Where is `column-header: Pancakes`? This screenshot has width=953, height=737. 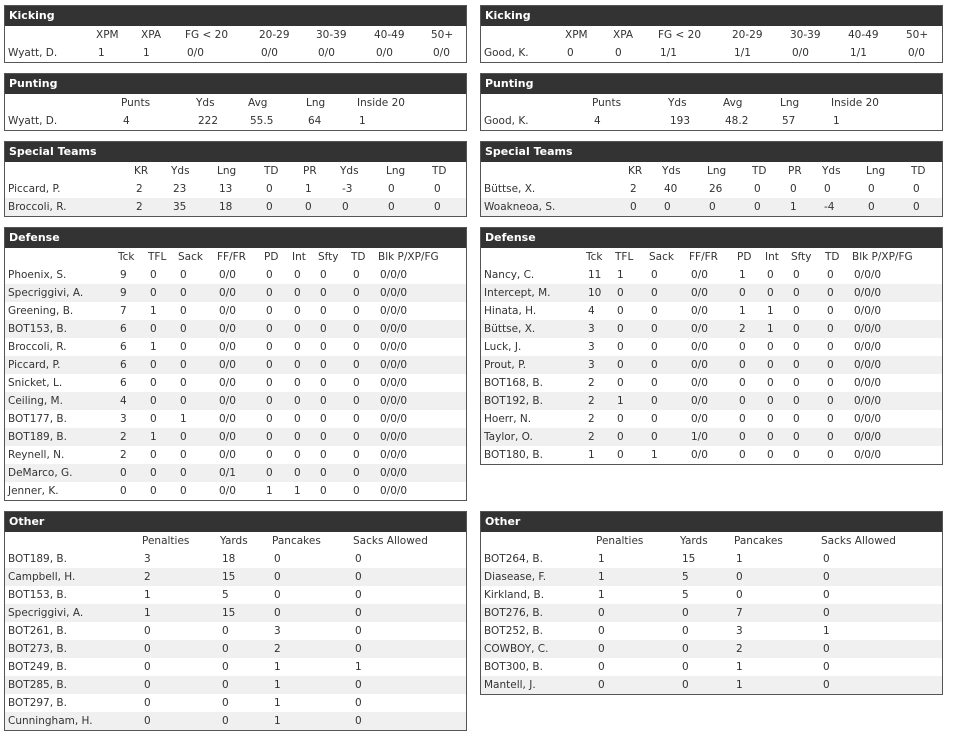
column-header: Pancakes is located at coordinates (758, 541).